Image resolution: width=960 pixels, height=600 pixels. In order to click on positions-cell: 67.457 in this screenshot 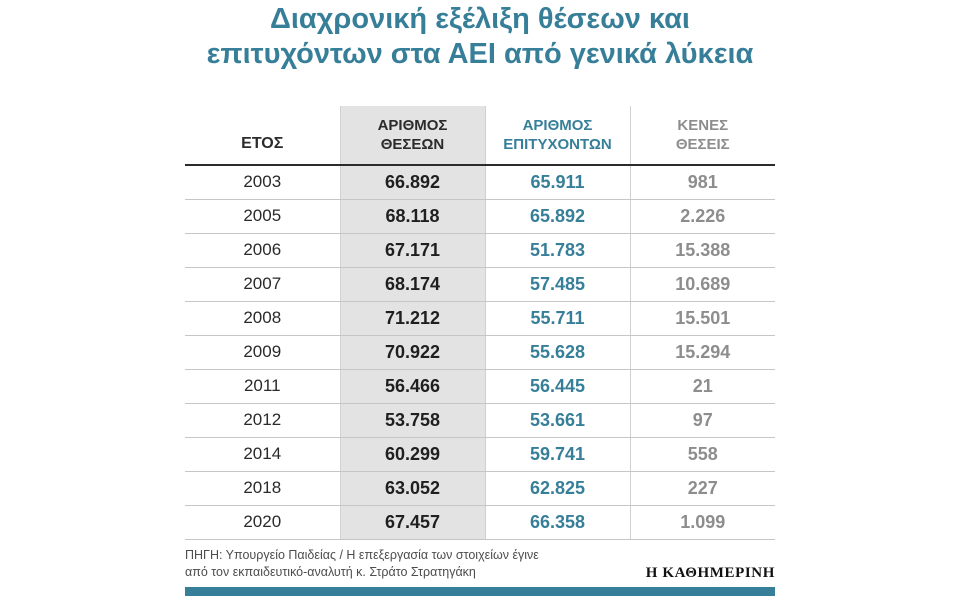, I will do `click(412, 522)`.